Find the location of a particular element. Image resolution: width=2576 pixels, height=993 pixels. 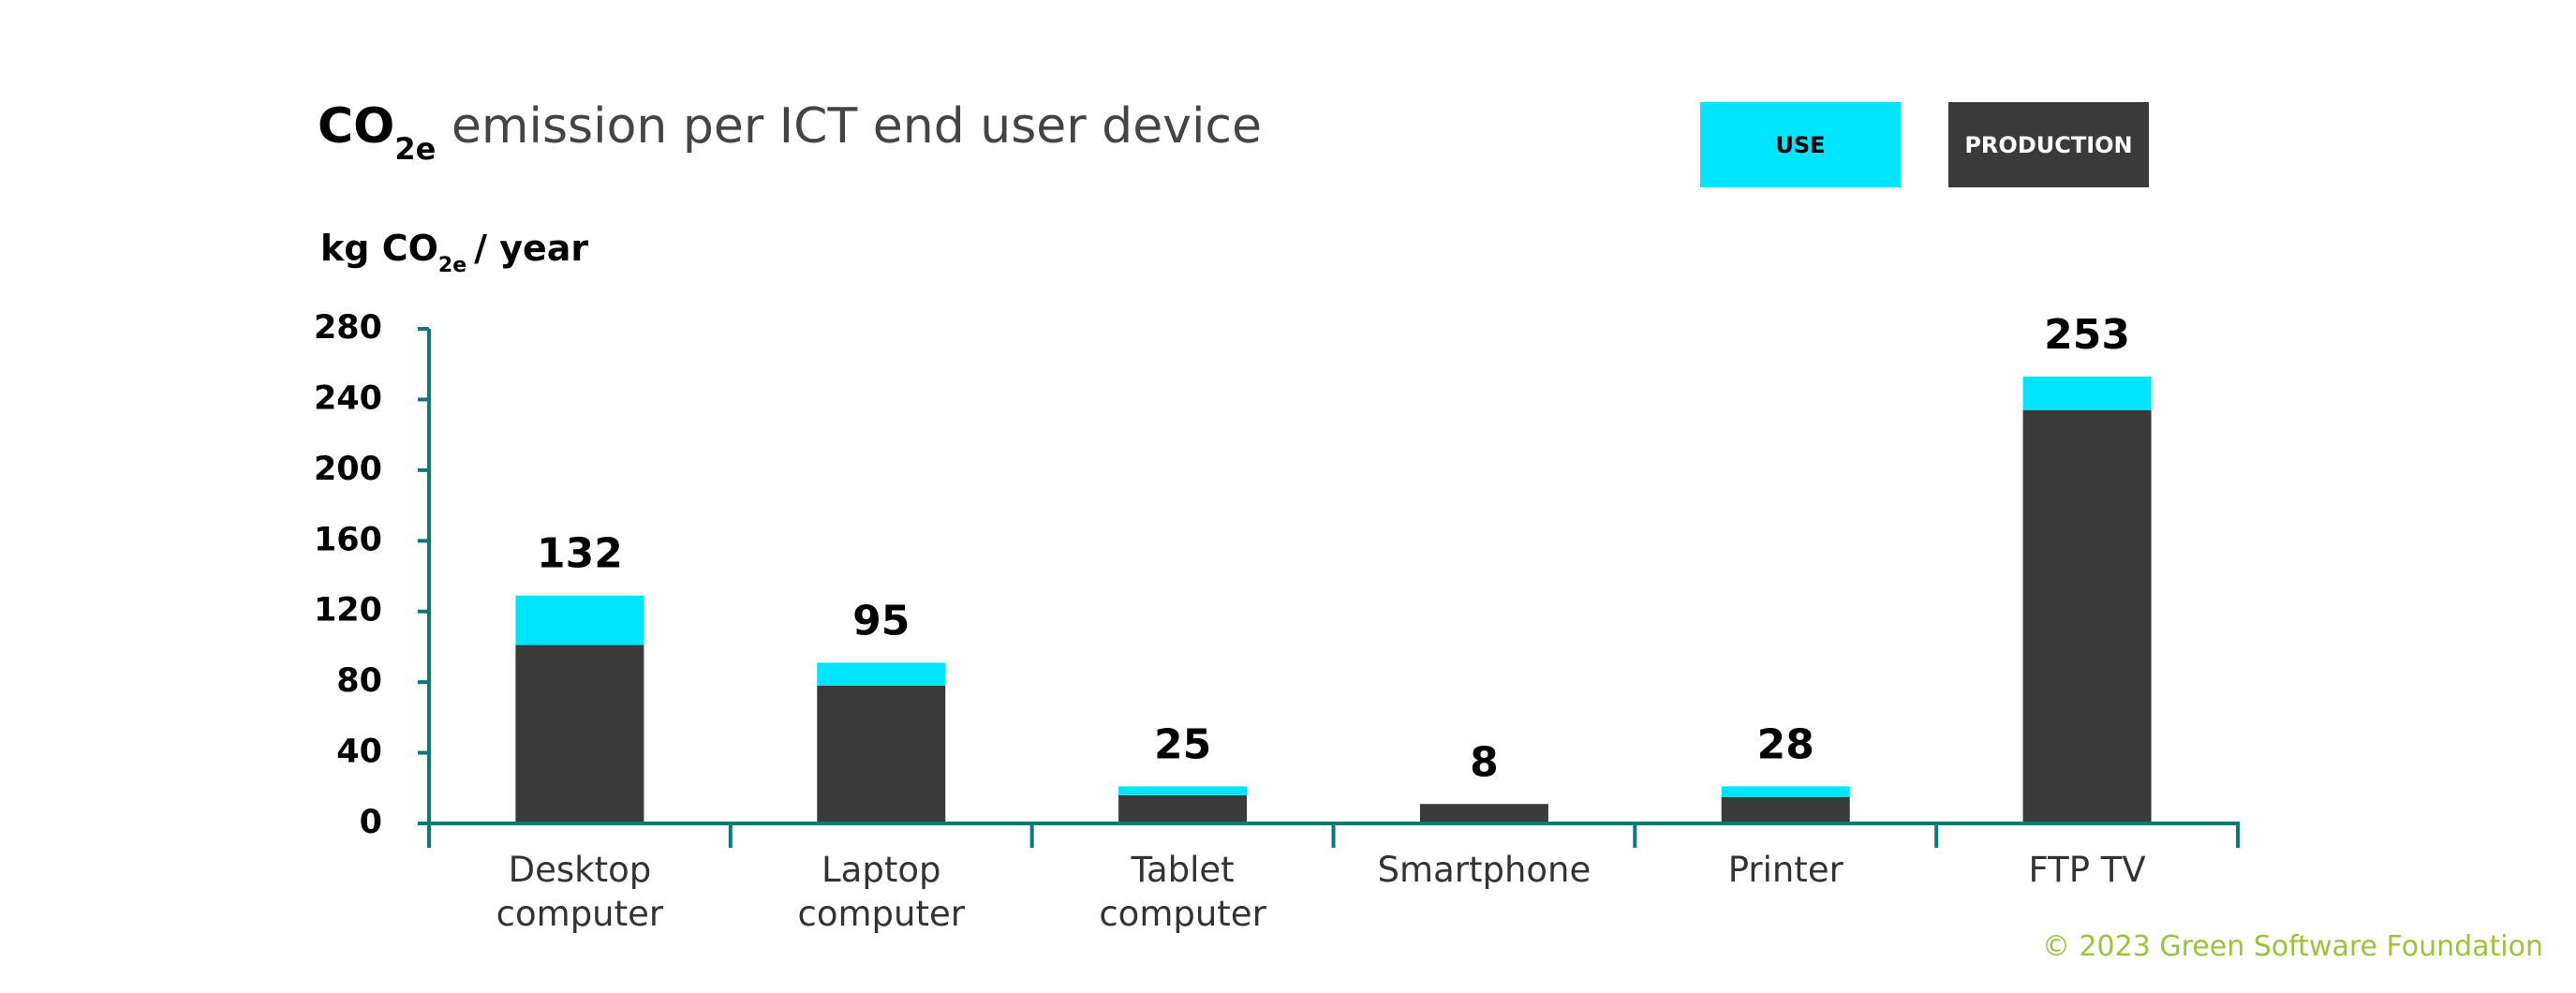

y-tick-label: 160 is located at coordinates (348, 539).